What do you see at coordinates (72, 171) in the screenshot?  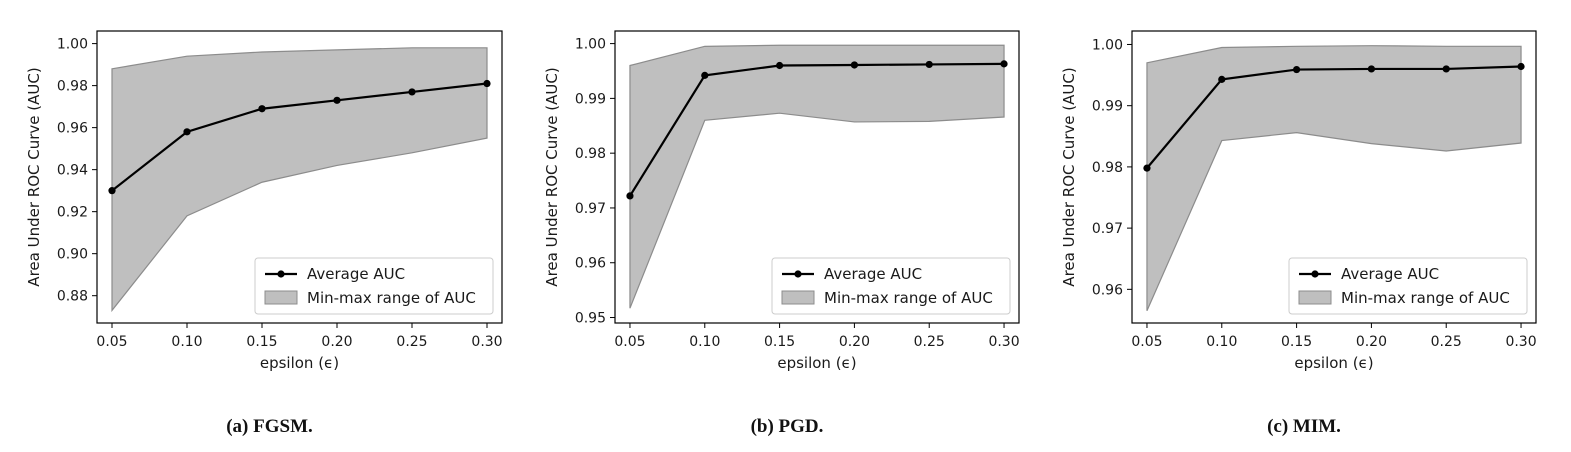 I see `y-tick-label: 0.94` at bounding box center [72, 171].